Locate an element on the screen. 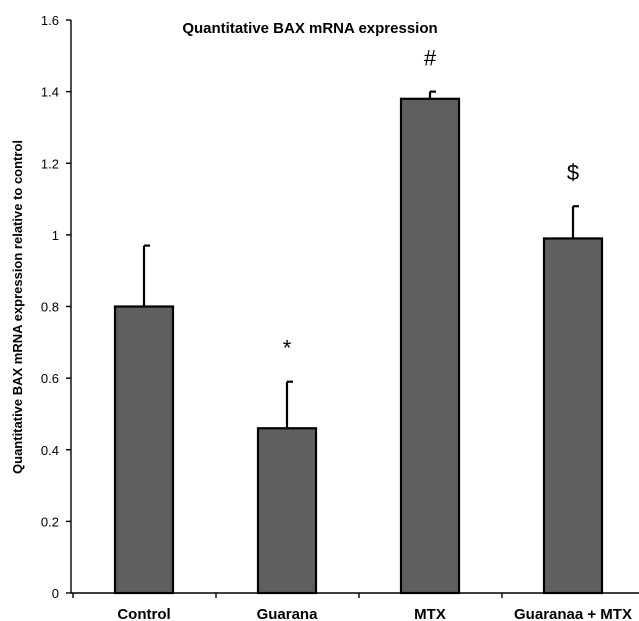  x-axis-ticks: Control Guarana MTX Guaranaa + MTX is located at coordinates (352, 607).